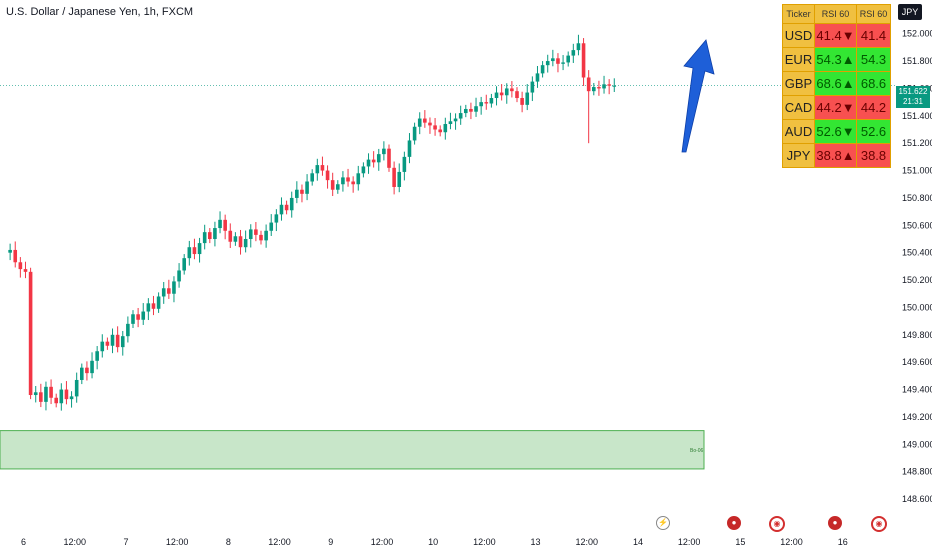 The width and height of the screenshot is (932, 550). What do you see at coordinates (910, 12) in the screenshot?
I see `currency-badge: JPY` at bounding box center [910, 12].